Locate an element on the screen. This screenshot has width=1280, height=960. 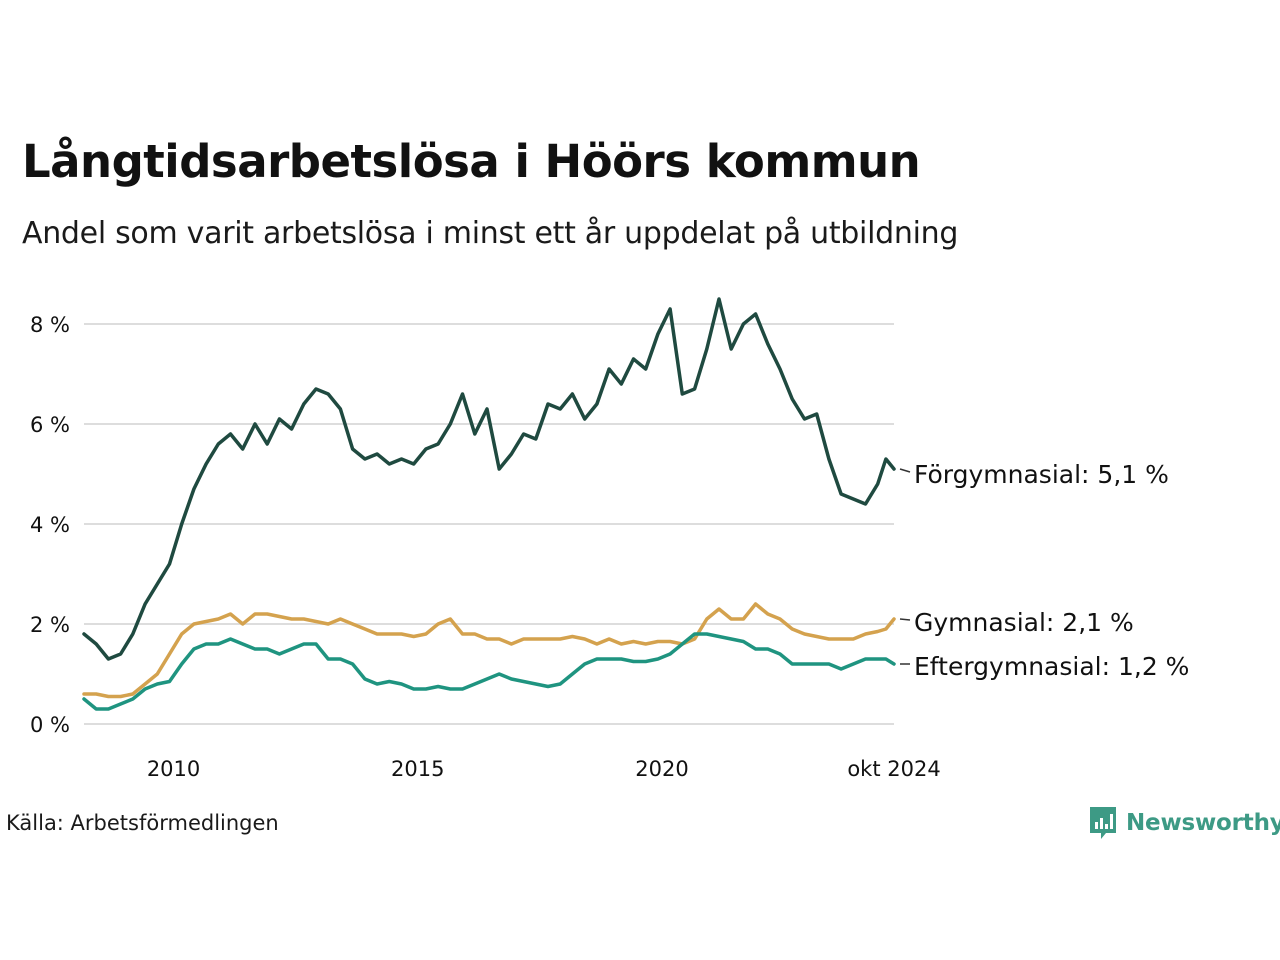
source-note: Källa: Arbetsförmedlingen is located at coordinates (142, 823).